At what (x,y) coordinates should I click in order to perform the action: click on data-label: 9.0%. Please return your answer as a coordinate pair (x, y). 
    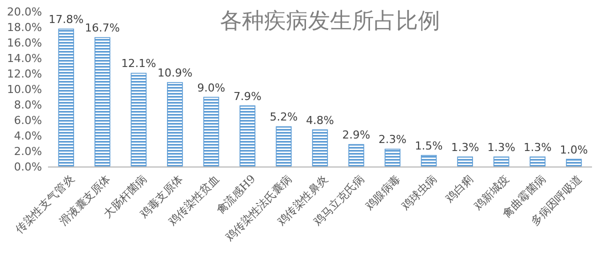
    Looking at the image, I should click on (211, 87).